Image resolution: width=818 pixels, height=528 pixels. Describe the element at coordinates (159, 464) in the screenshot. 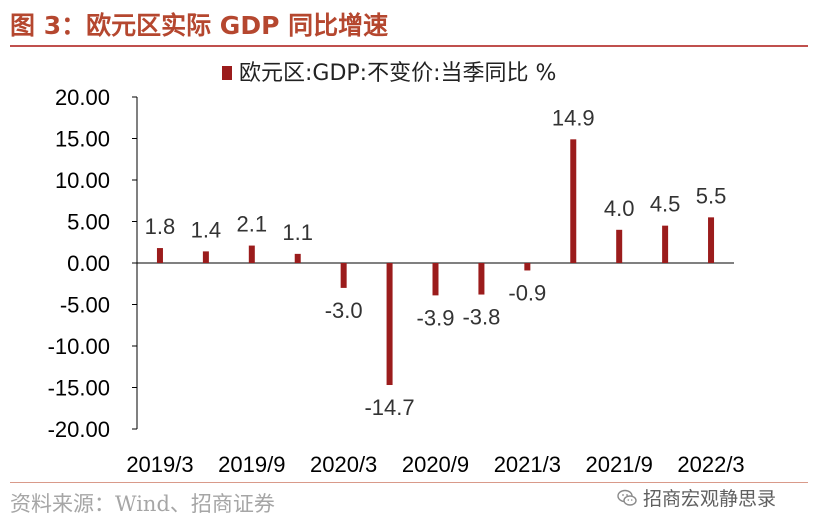

I see `x-tick-label: 2019/3` at that location.